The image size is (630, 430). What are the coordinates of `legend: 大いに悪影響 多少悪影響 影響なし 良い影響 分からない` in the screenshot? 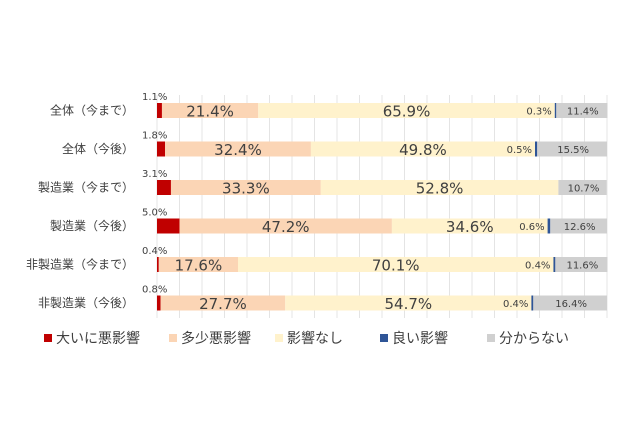 It's located at (306, 338).